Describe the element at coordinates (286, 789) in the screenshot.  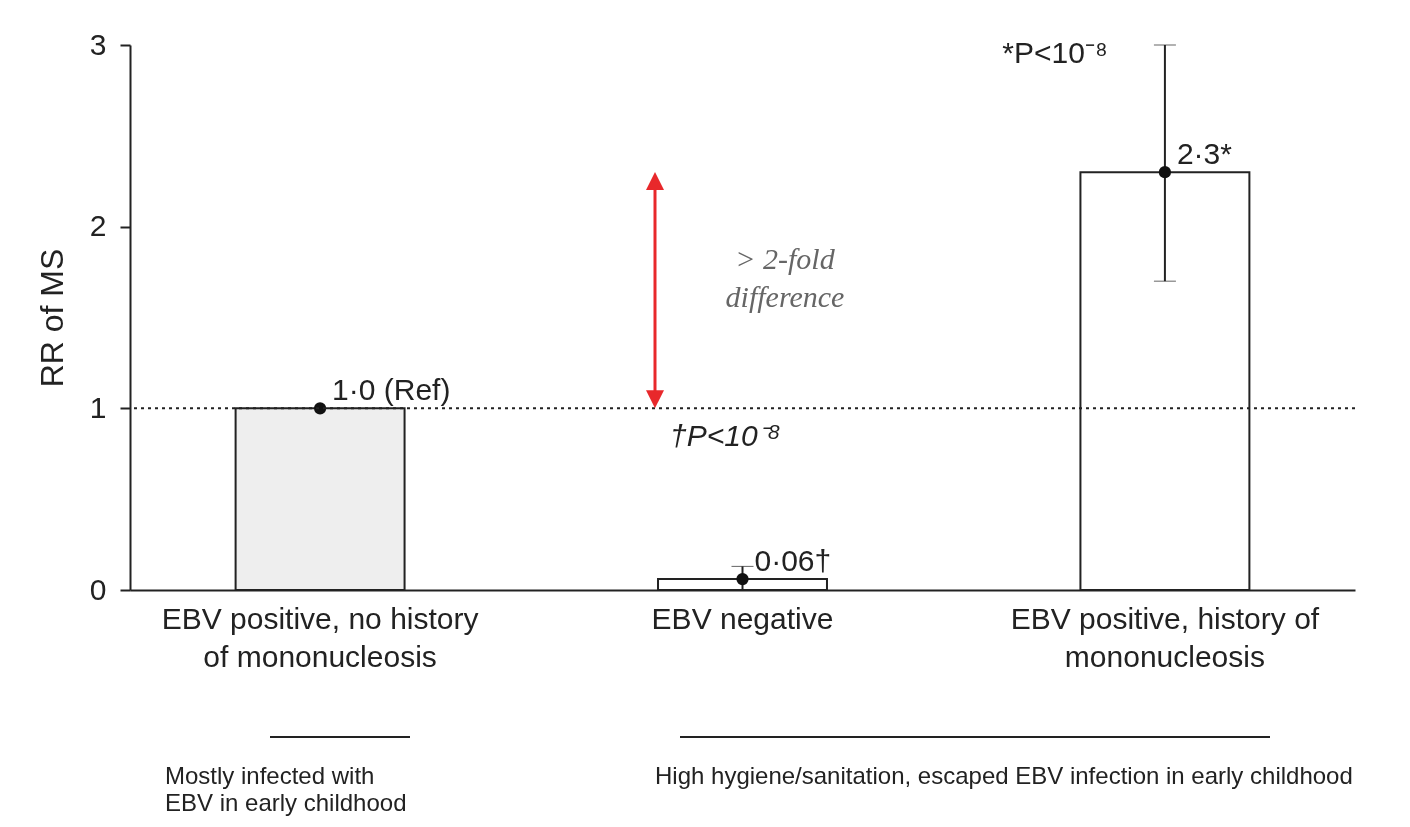
I see `text: Mostly infected with EBV in early childhood` at that location.